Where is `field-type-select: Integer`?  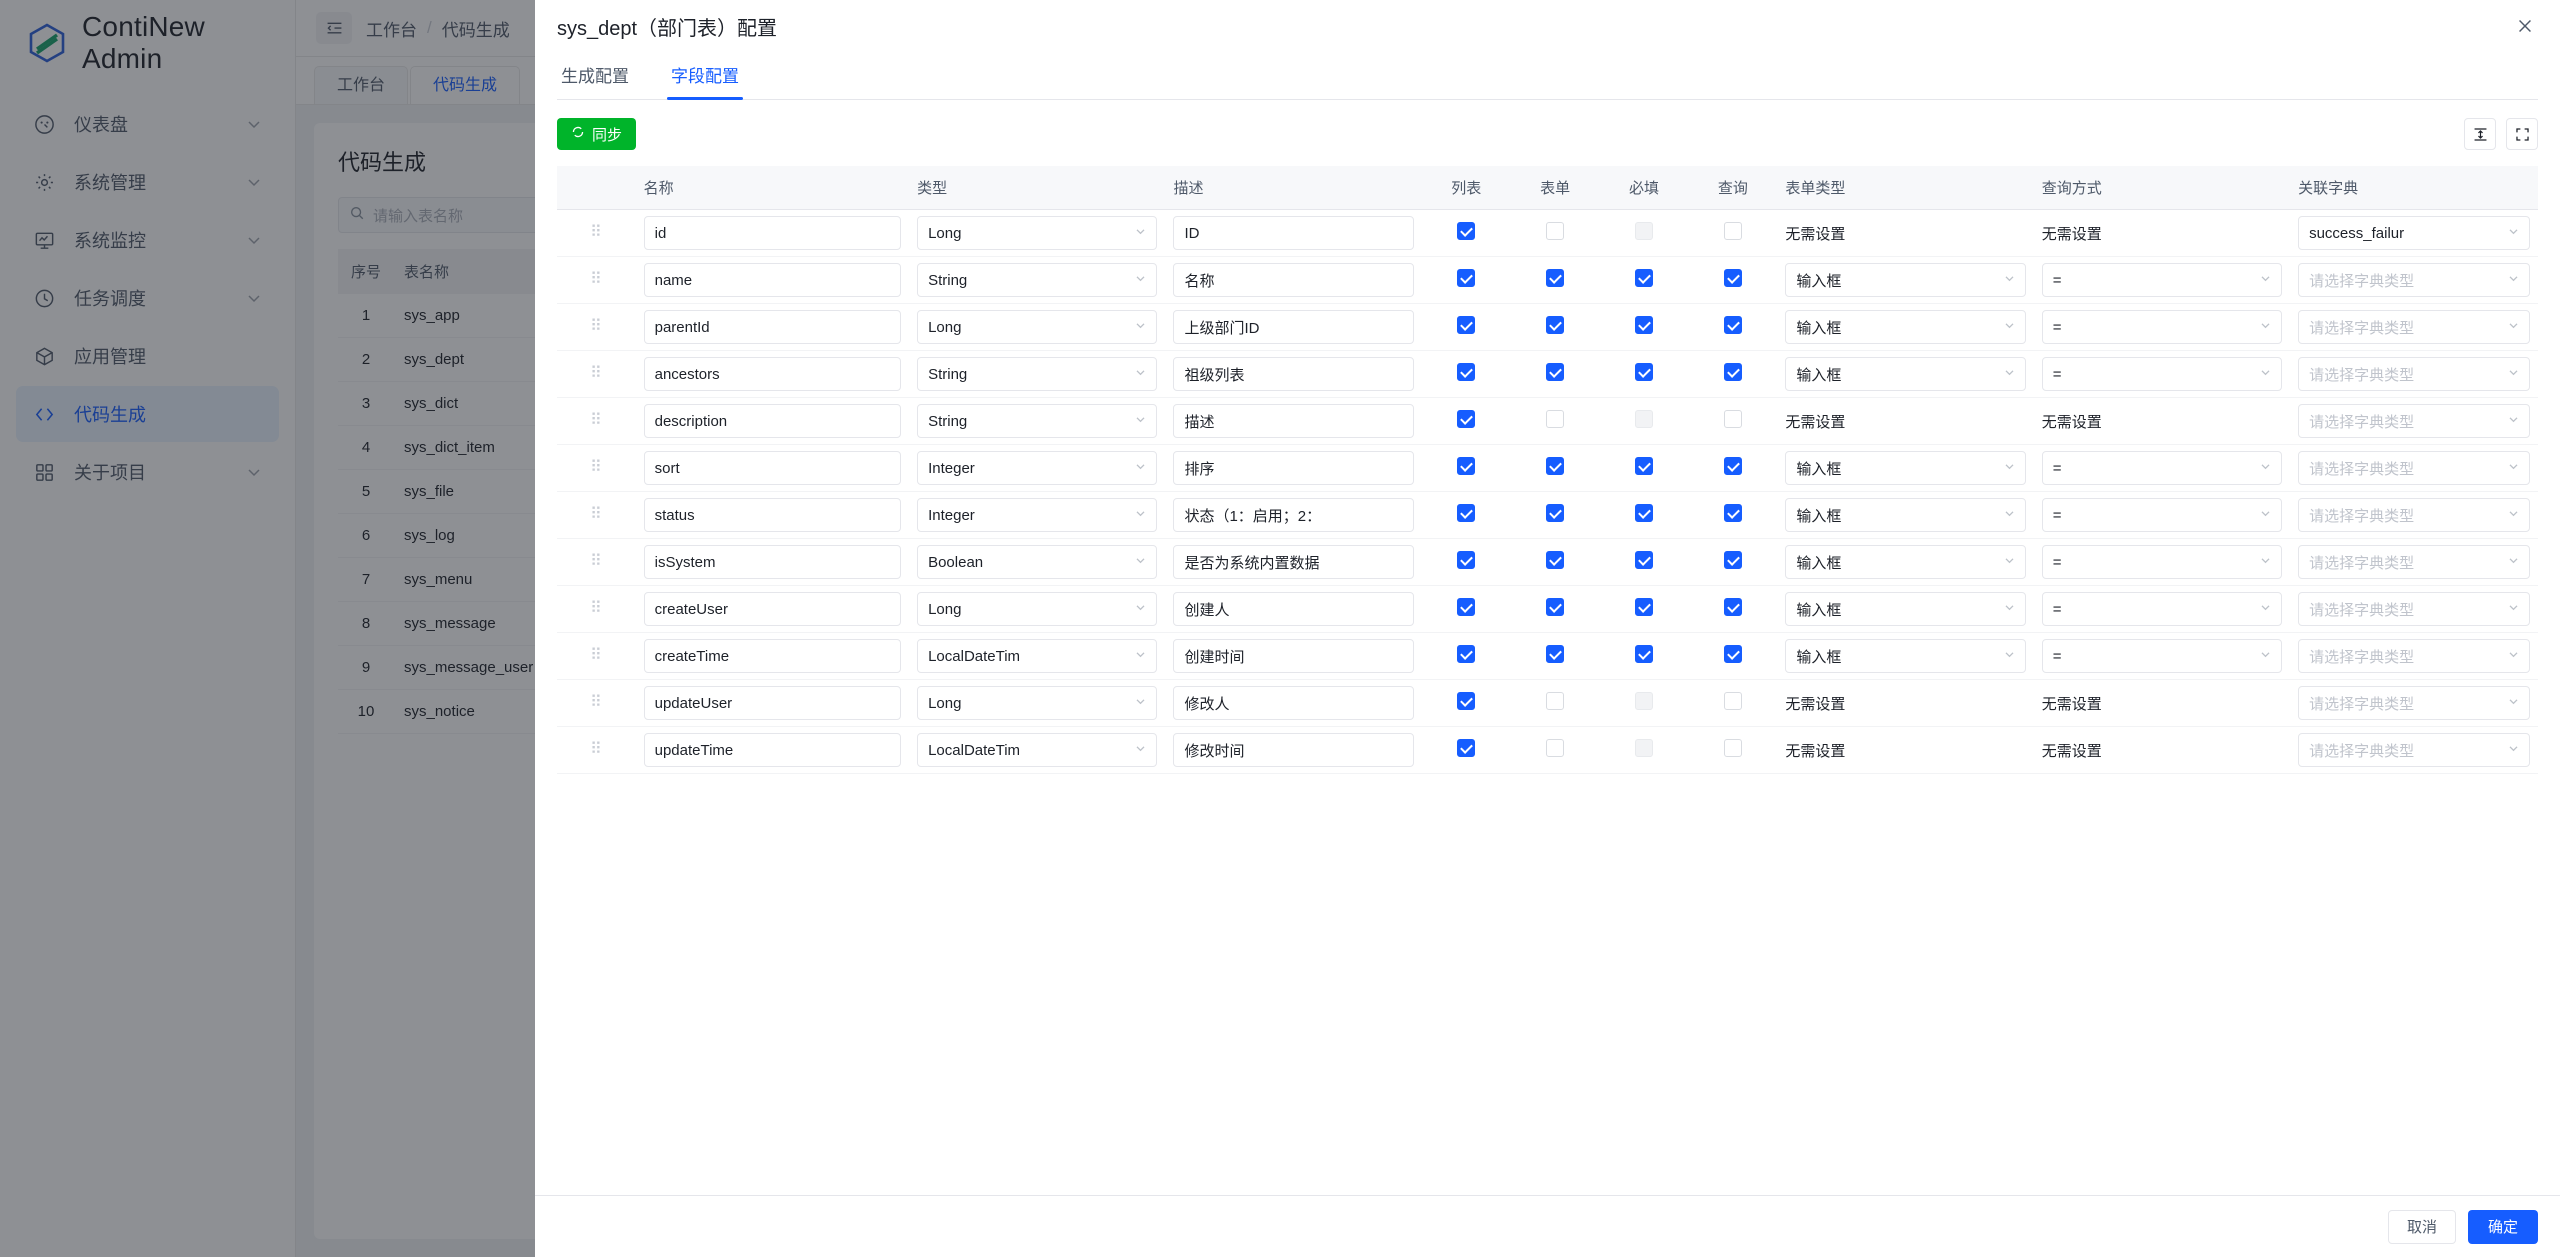
field-type-select: Integer is located at coordinates (1037, 468).